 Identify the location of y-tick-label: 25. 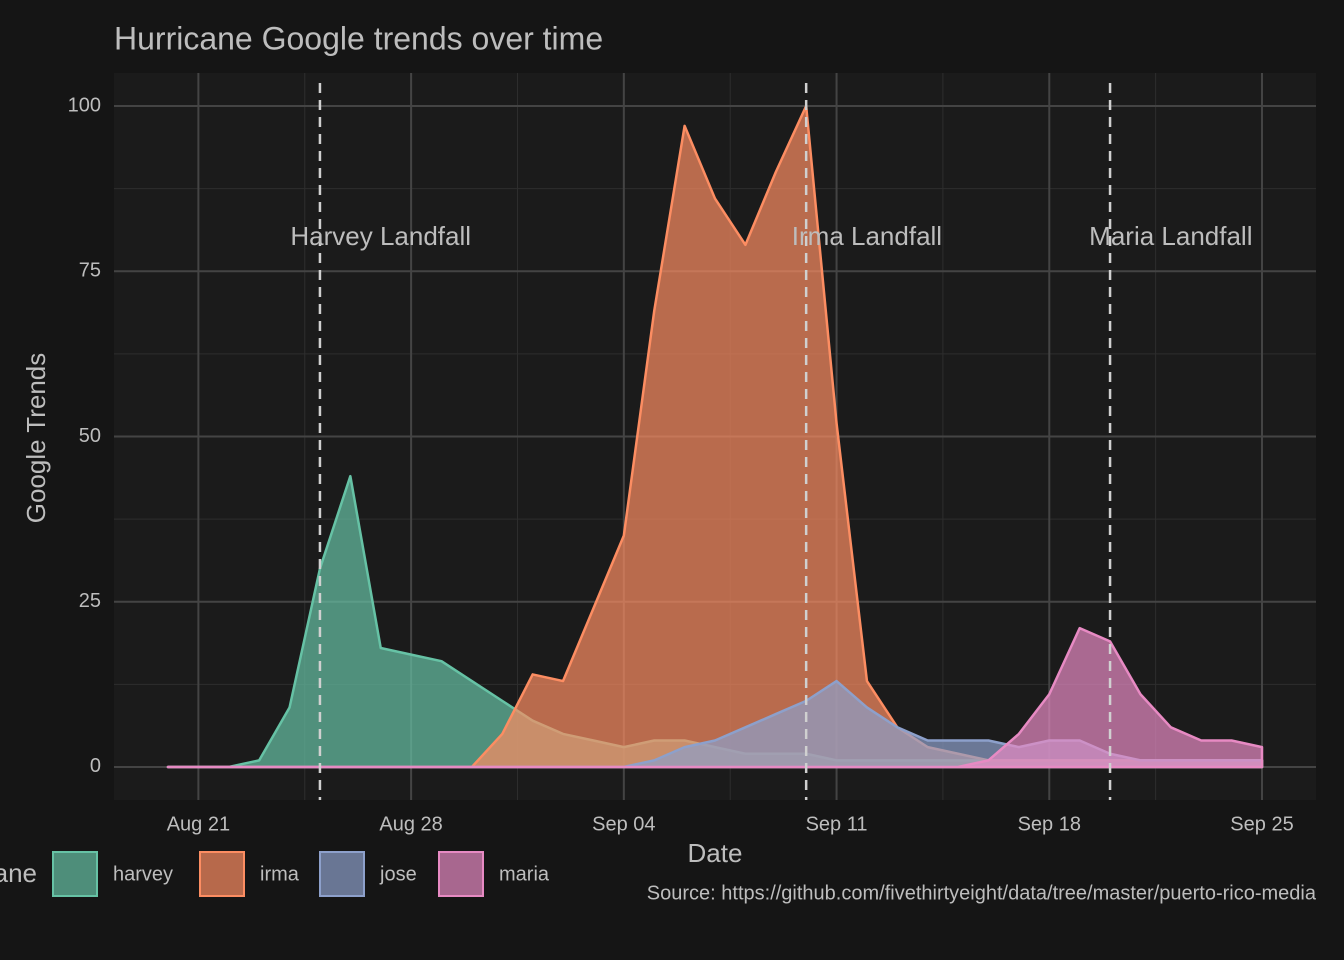
(90, 601).